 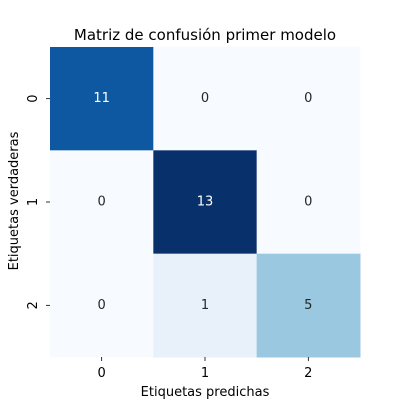 What do you see at coordinates (33, 99) in the screenshot?
I see `y-tick-label-0: 0` at bounding box center [33, 99].